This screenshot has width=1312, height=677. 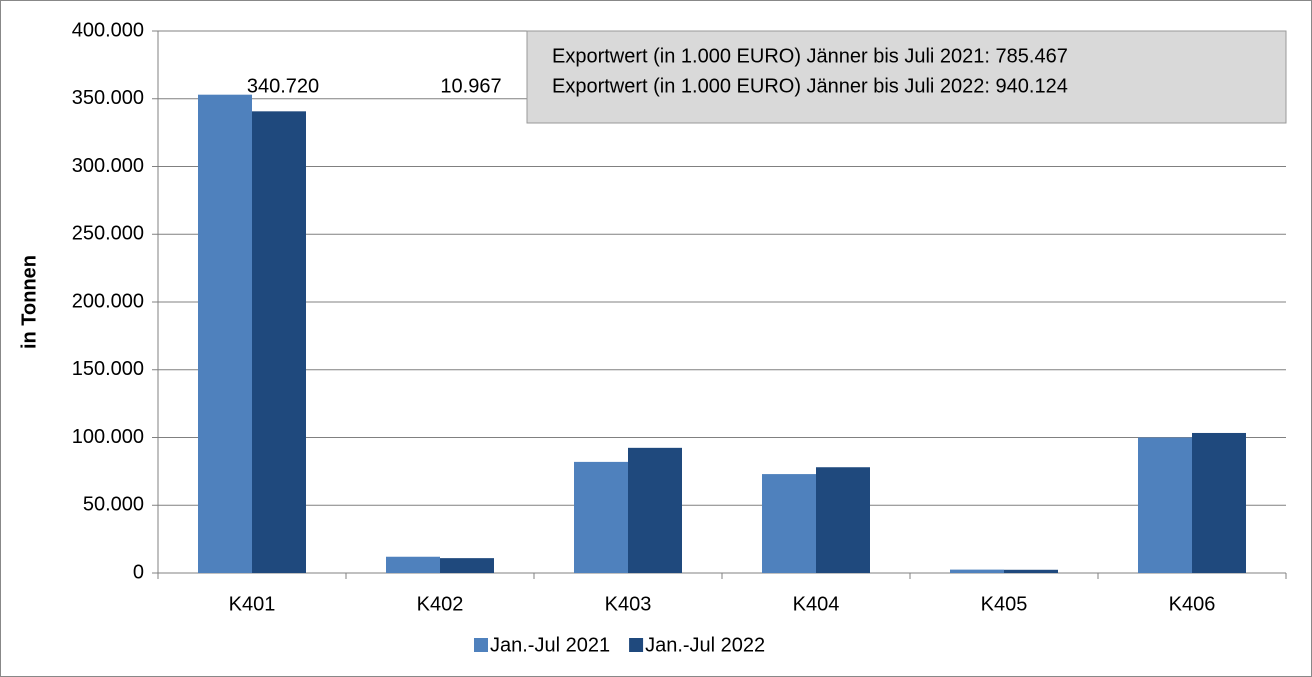 What do you see at coordinates (628, 604) in the screenshot?
I see `x-tick-label: K403` at bounding box center [628, 604].